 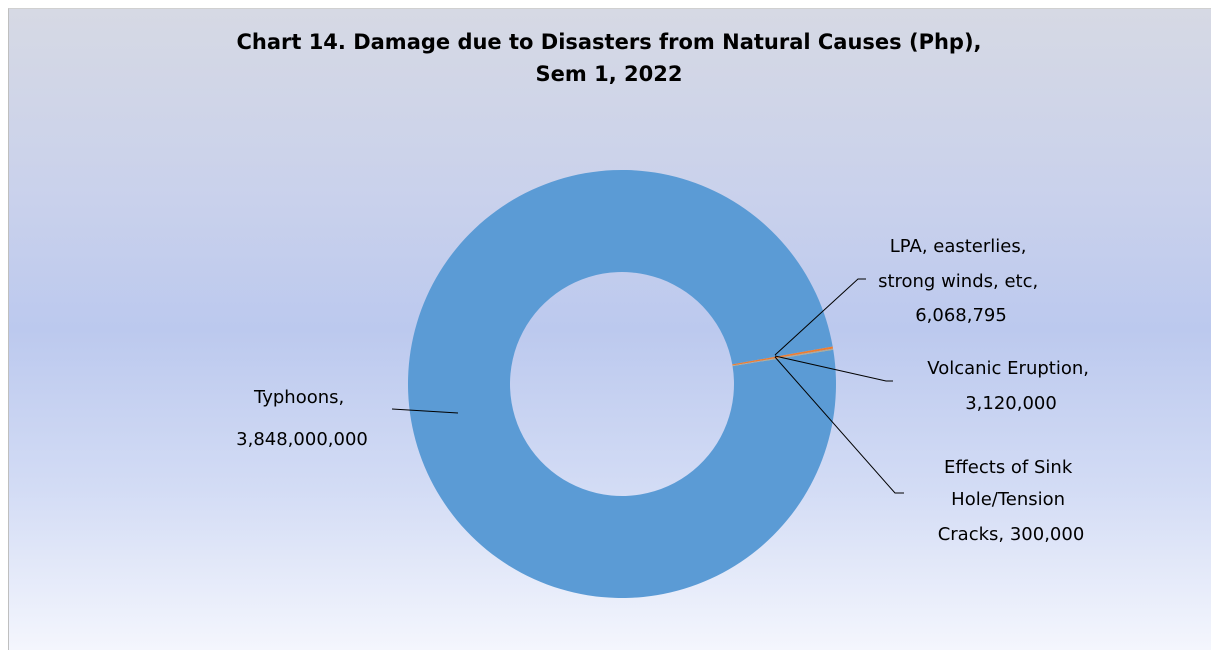 I want to click on data-label-volcanic: Volcanic Eruption, 3,120,000, so click(x=1010, y=386).